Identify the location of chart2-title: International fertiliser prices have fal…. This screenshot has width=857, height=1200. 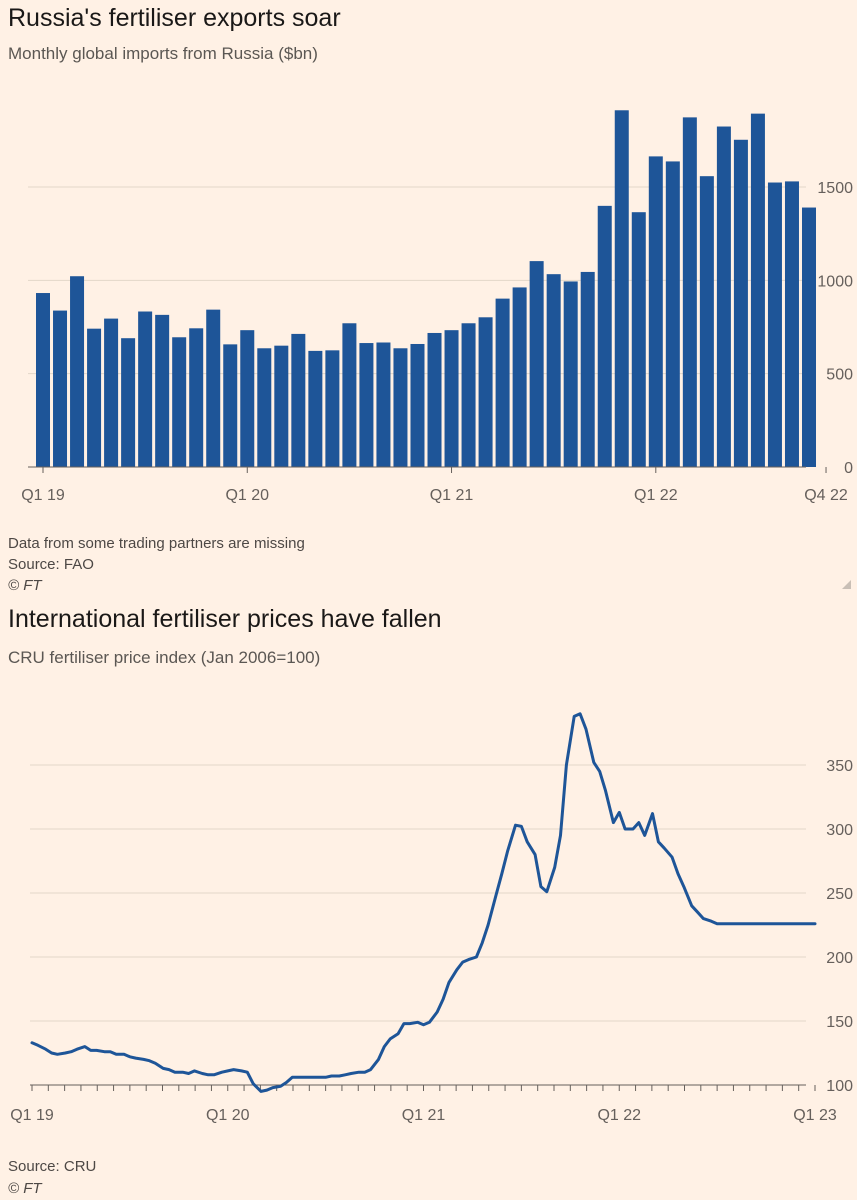
(225, 619).